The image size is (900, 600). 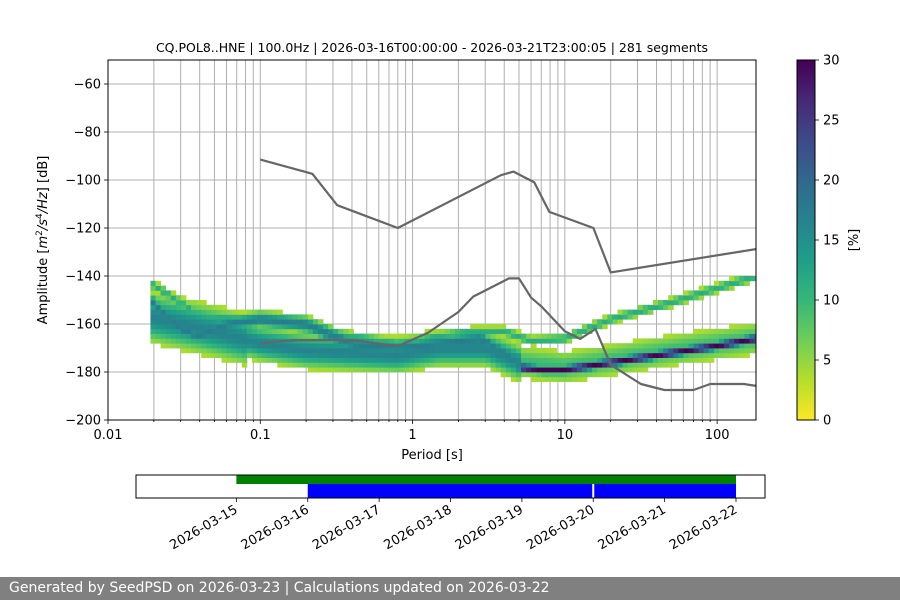 What do you see at coordinates (87, 133) in the screenshot?
I see `y-tick-label: −80` at bounding box center [87, 133].